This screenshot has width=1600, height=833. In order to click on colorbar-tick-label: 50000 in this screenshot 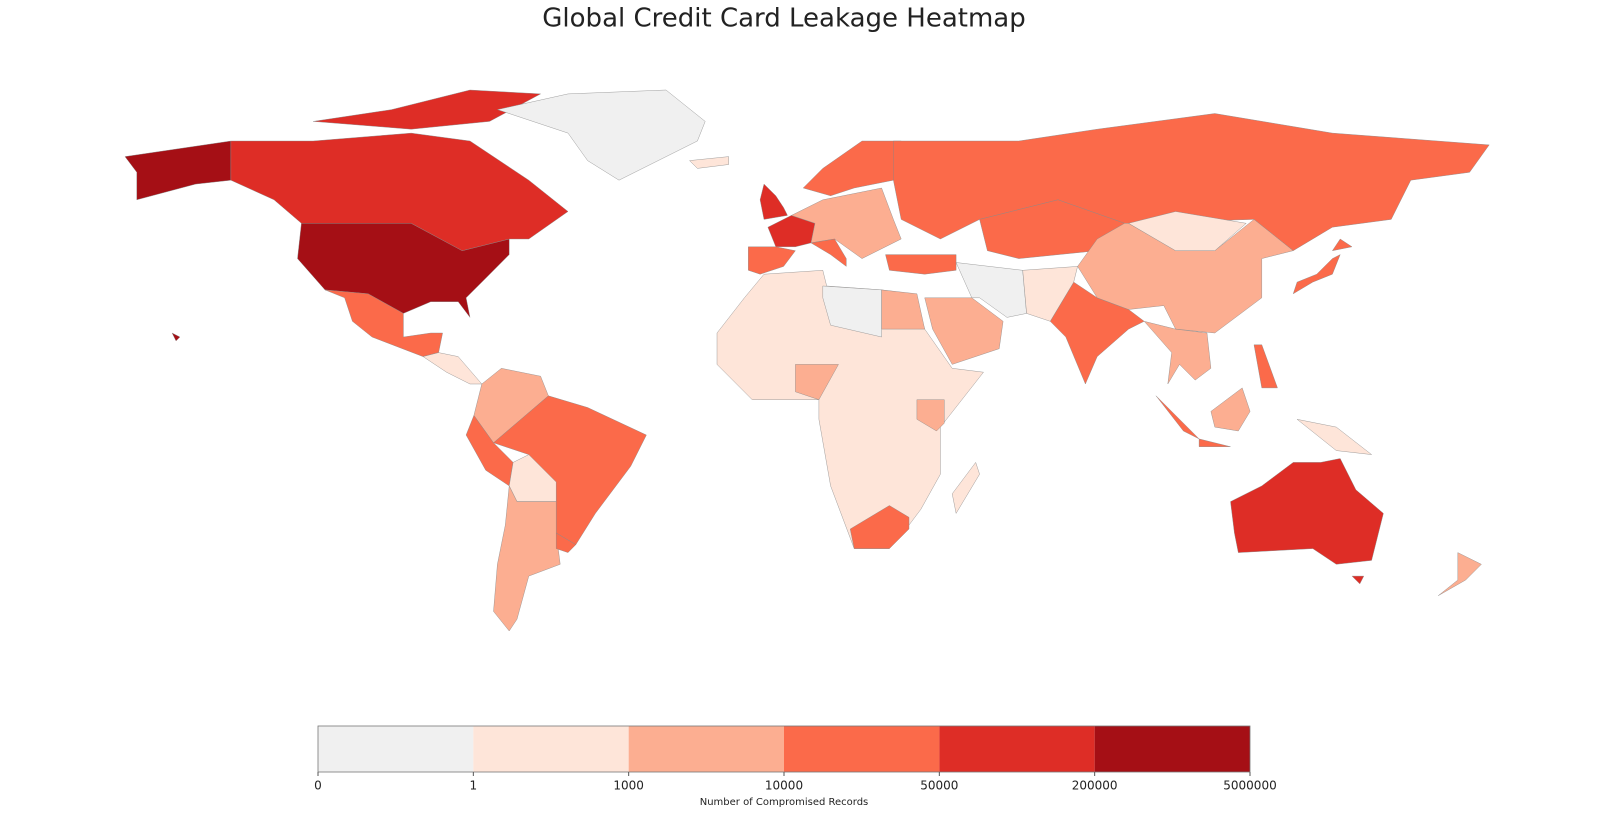, I will do `click(939, 786)`.